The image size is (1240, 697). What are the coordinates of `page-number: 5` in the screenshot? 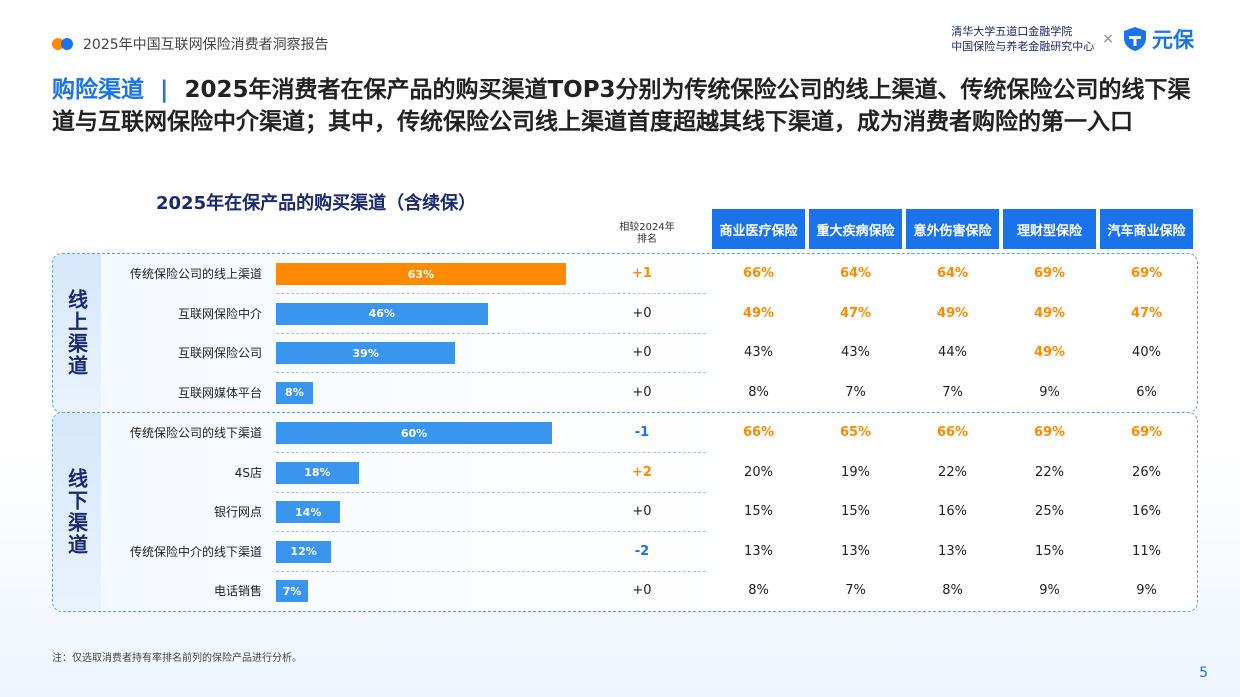 It's located at (1203, 673).